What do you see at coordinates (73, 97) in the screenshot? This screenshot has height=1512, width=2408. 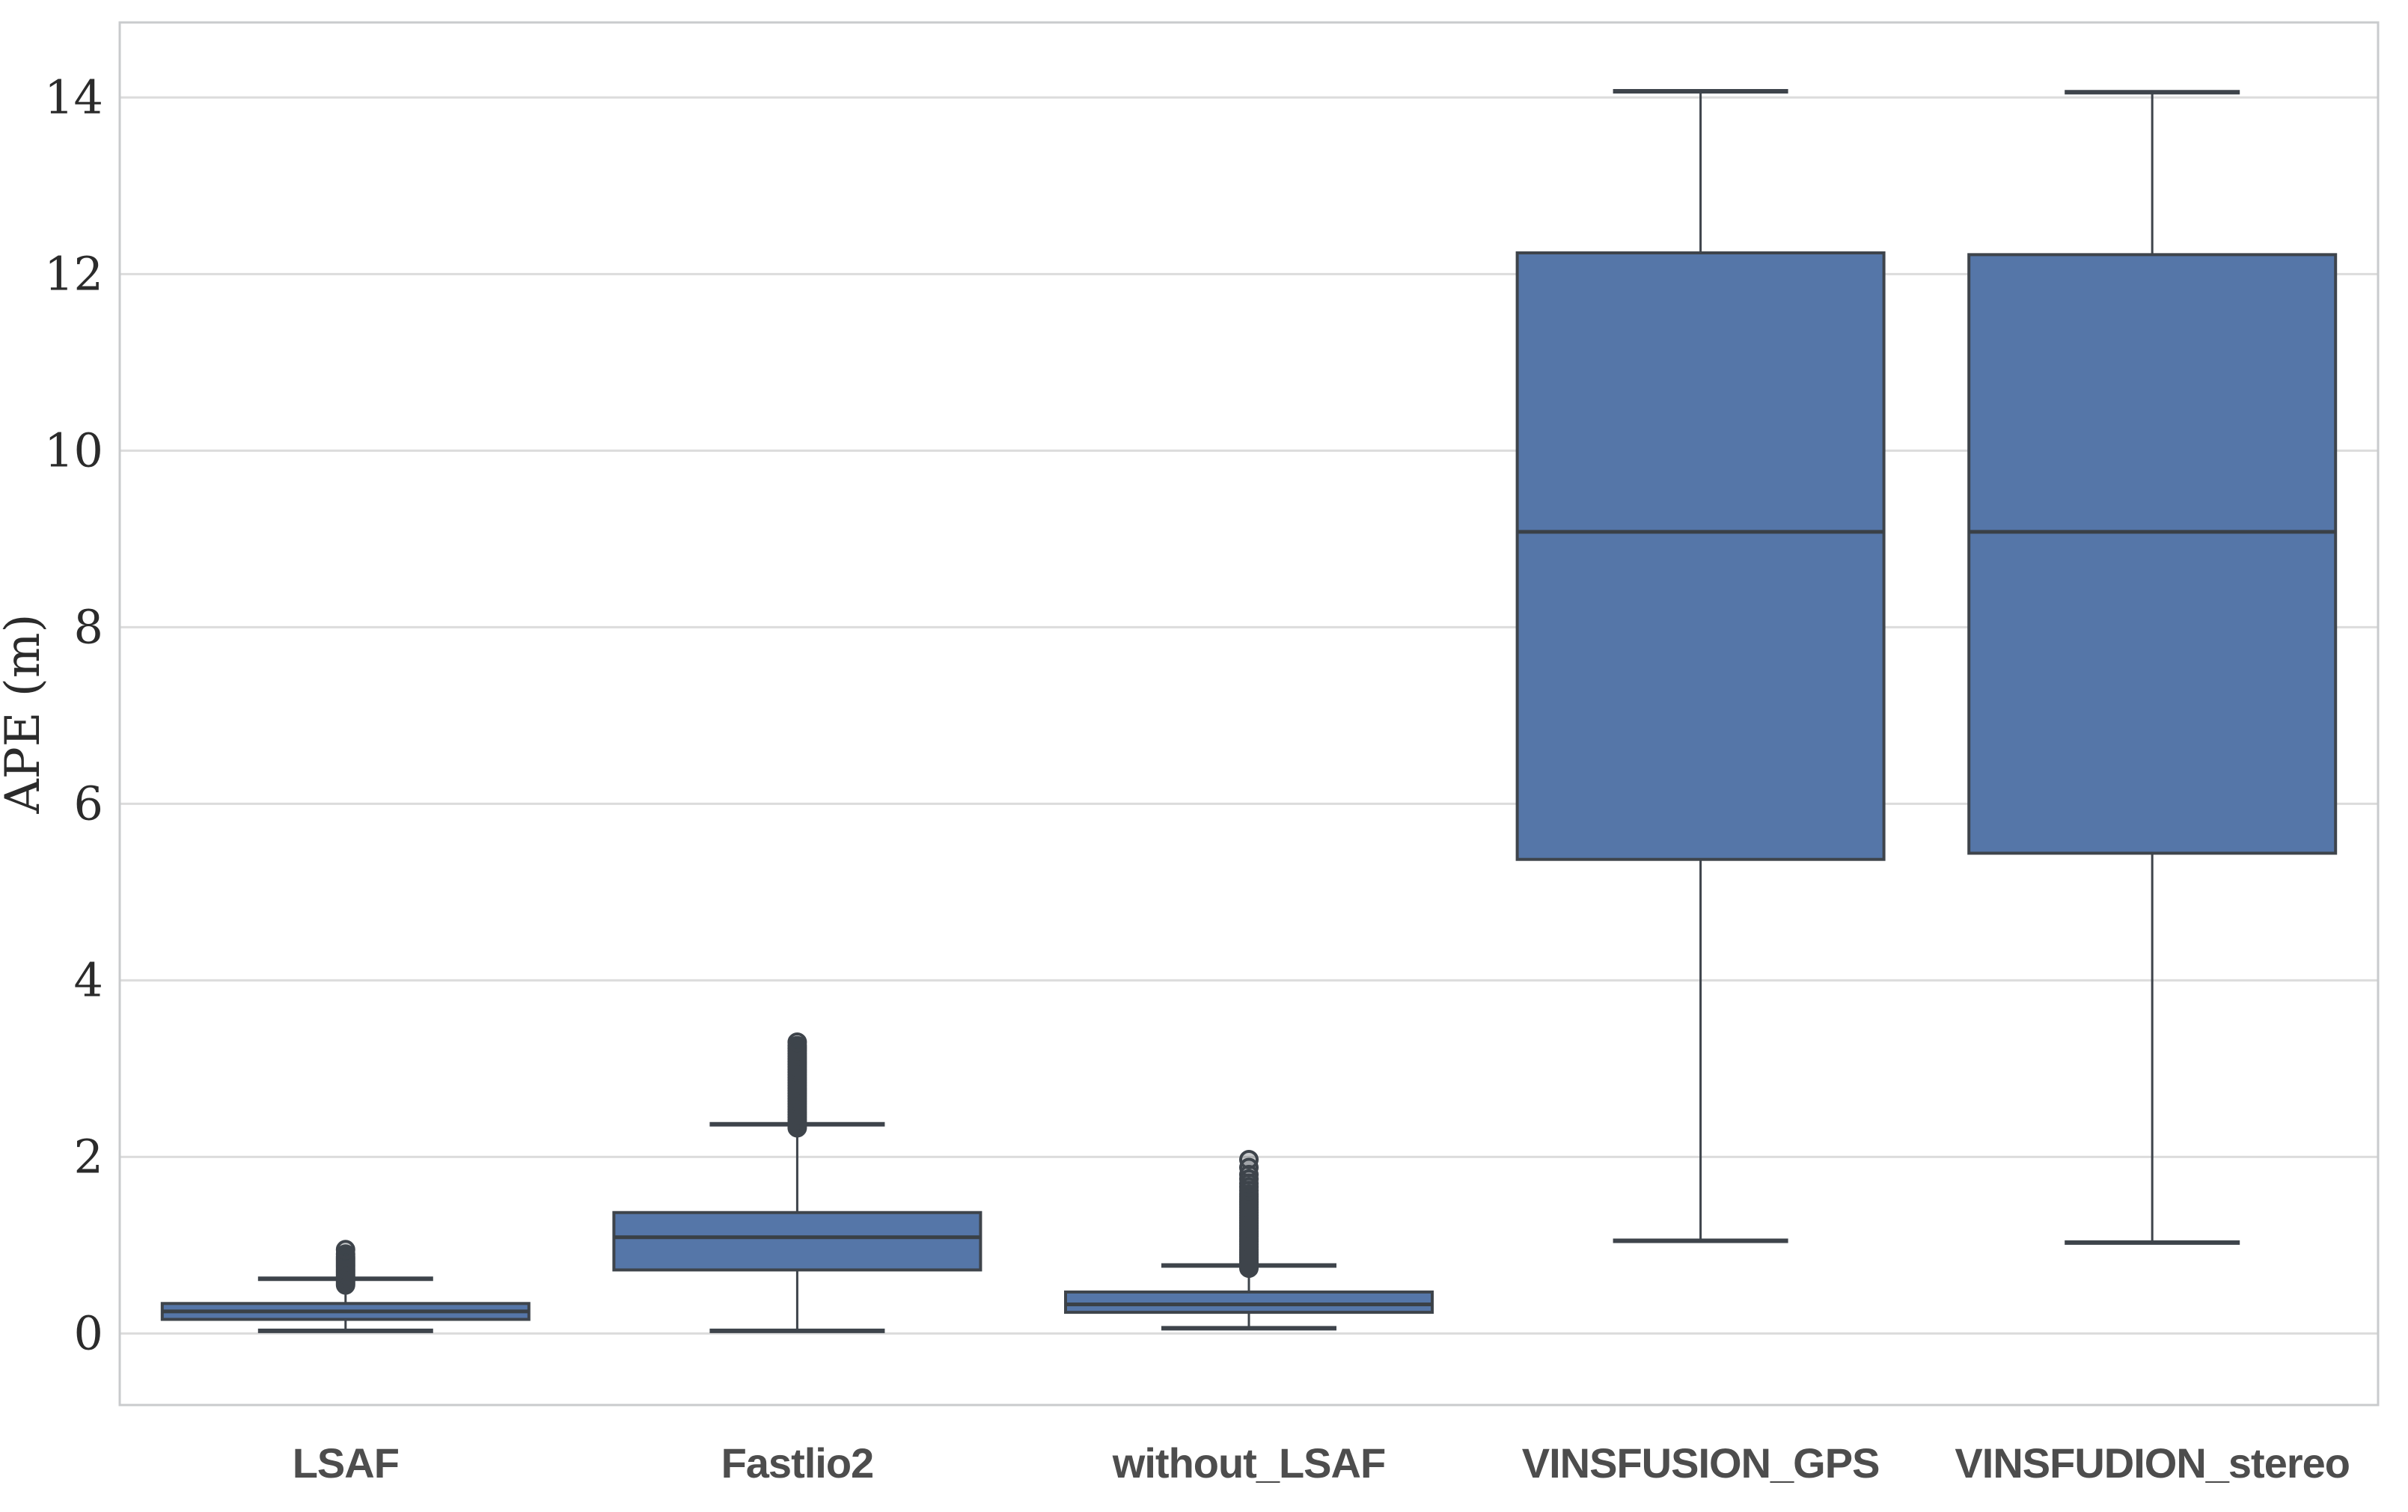 I see `y-tick-label-14: 14` at bounding box center [73, 97].